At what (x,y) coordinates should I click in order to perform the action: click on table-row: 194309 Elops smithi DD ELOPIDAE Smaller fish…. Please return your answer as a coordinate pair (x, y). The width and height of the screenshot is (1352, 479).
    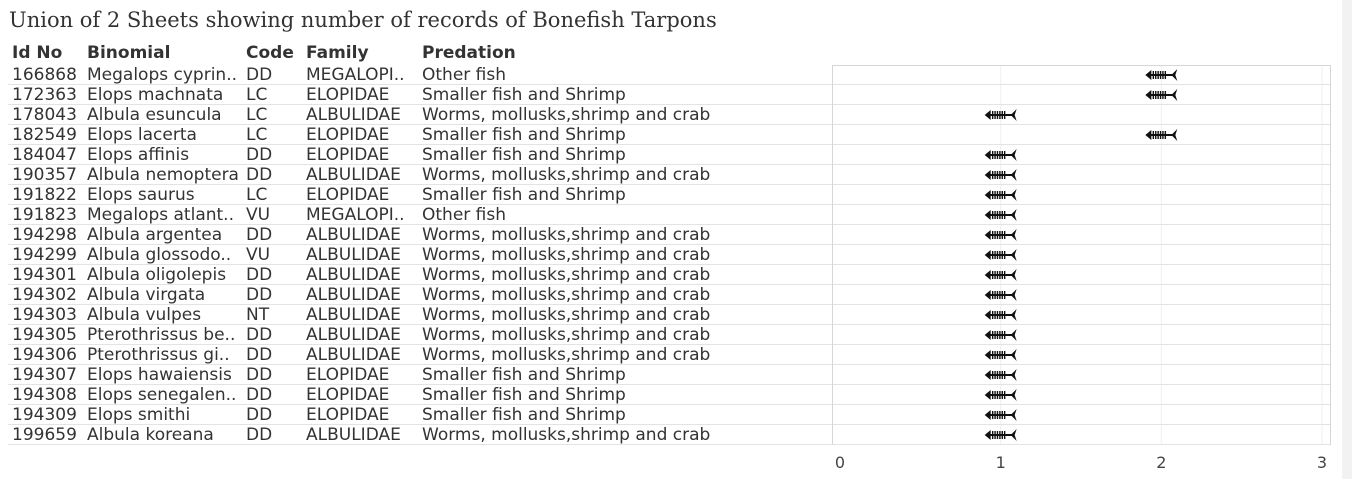
    Looking at the image, I should click on (420, 415).